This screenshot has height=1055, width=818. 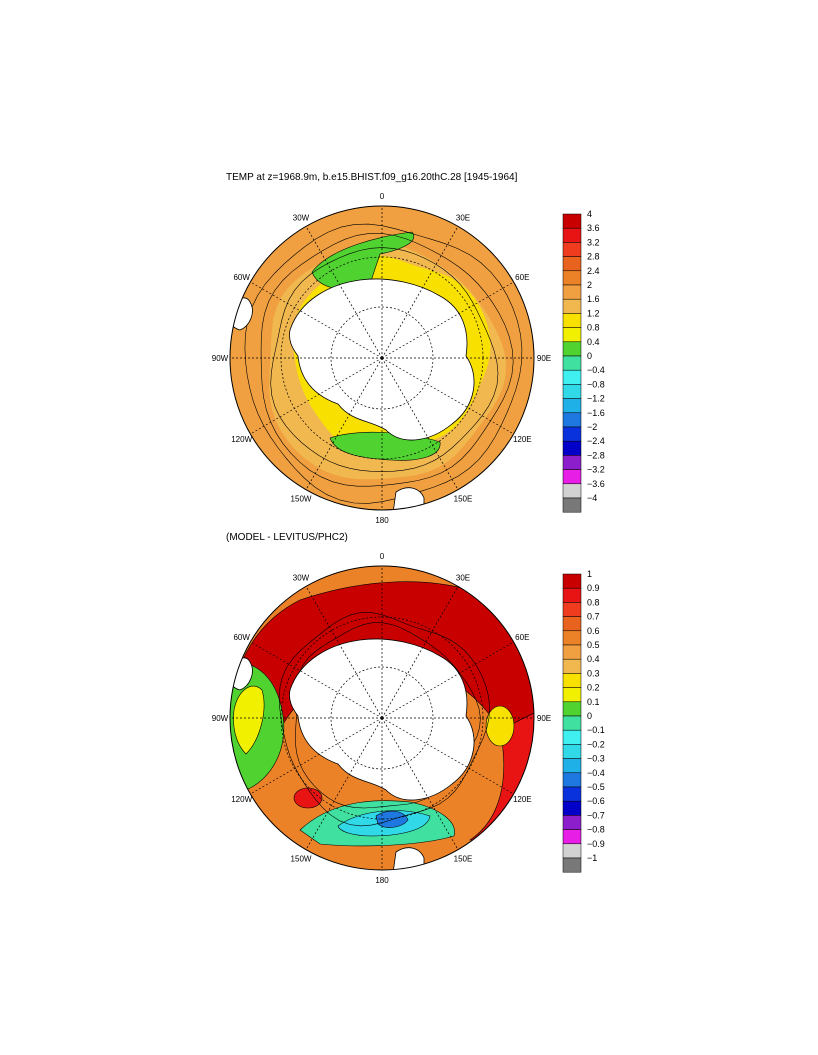 What do you see at coordinates (592, 858) in the screenshot?
I see `colorbar-label: −1` at bounding box center [592, 858].